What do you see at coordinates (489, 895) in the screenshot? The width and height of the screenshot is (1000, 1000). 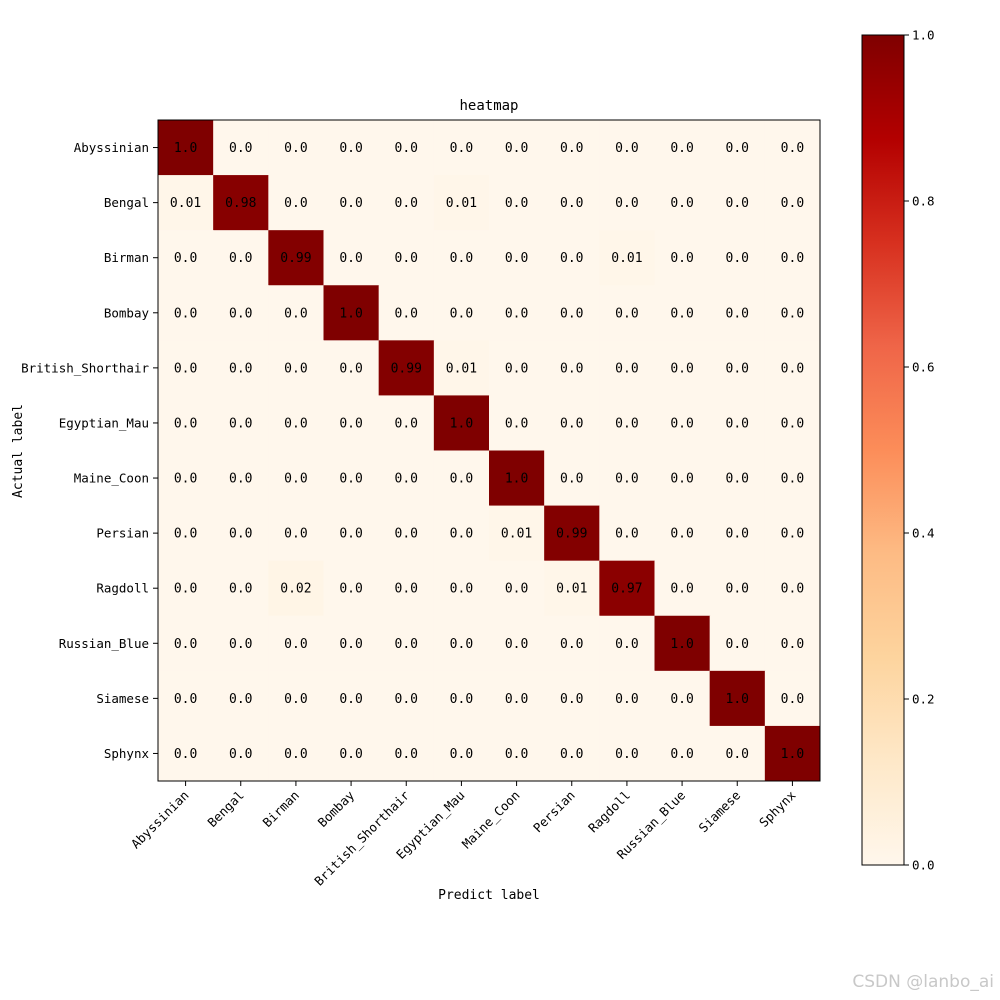 I see `x-axis-label: Predict label` at bounding box center [489, 895].